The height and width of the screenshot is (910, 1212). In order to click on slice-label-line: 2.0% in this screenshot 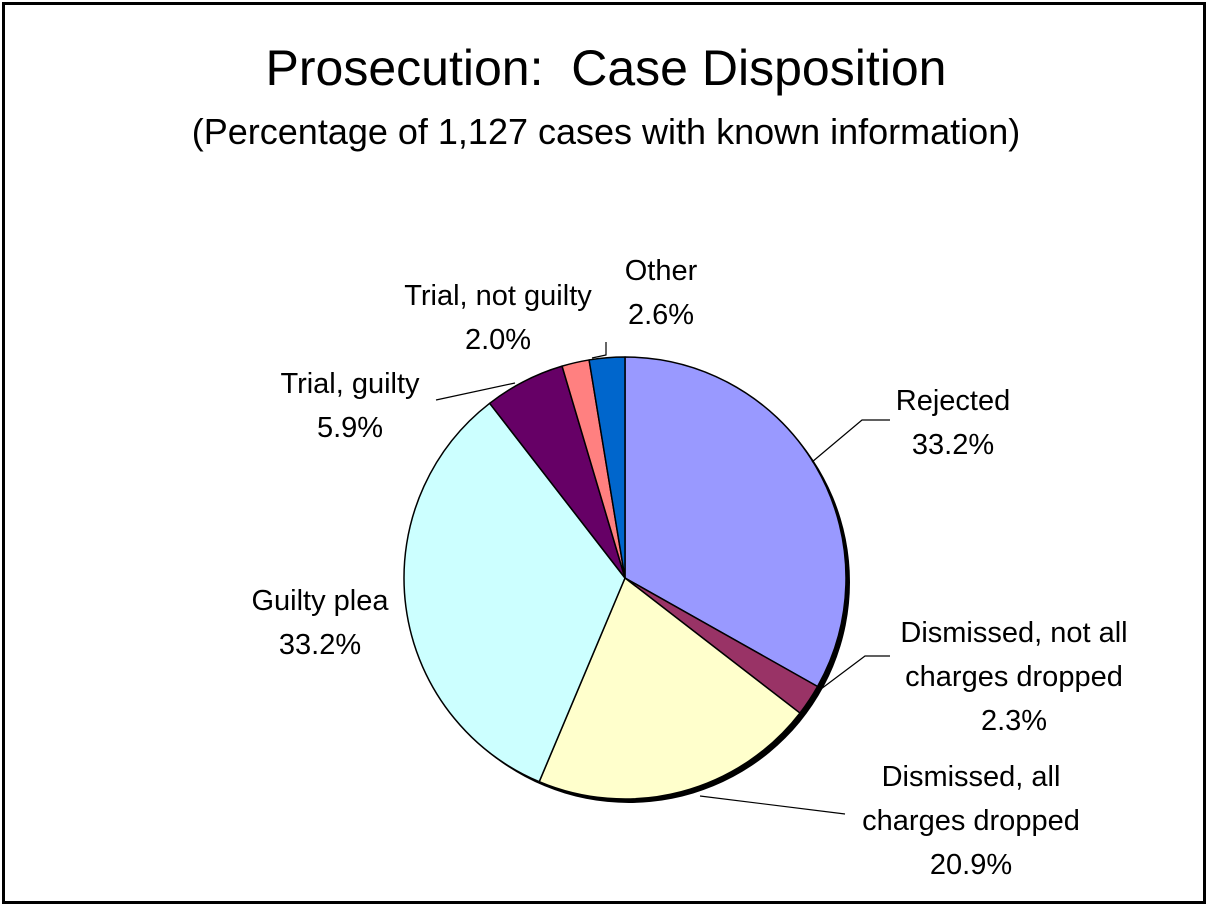, I will do `click(498, 340)`.